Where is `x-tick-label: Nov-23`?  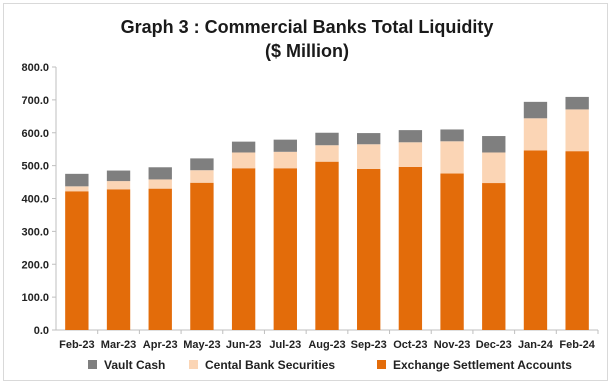
x-tick-label: Nov-23 is located at coordinates (452, 345).